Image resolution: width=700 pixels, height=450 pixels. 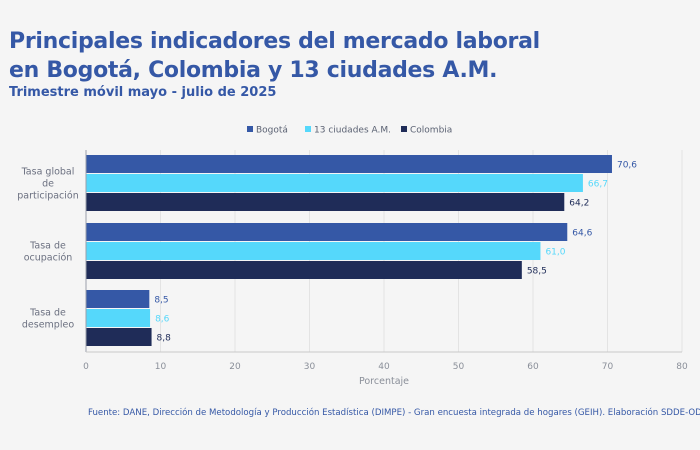 I want to click on category-label: Tasa de ocupación, so click(x=48, y=252).